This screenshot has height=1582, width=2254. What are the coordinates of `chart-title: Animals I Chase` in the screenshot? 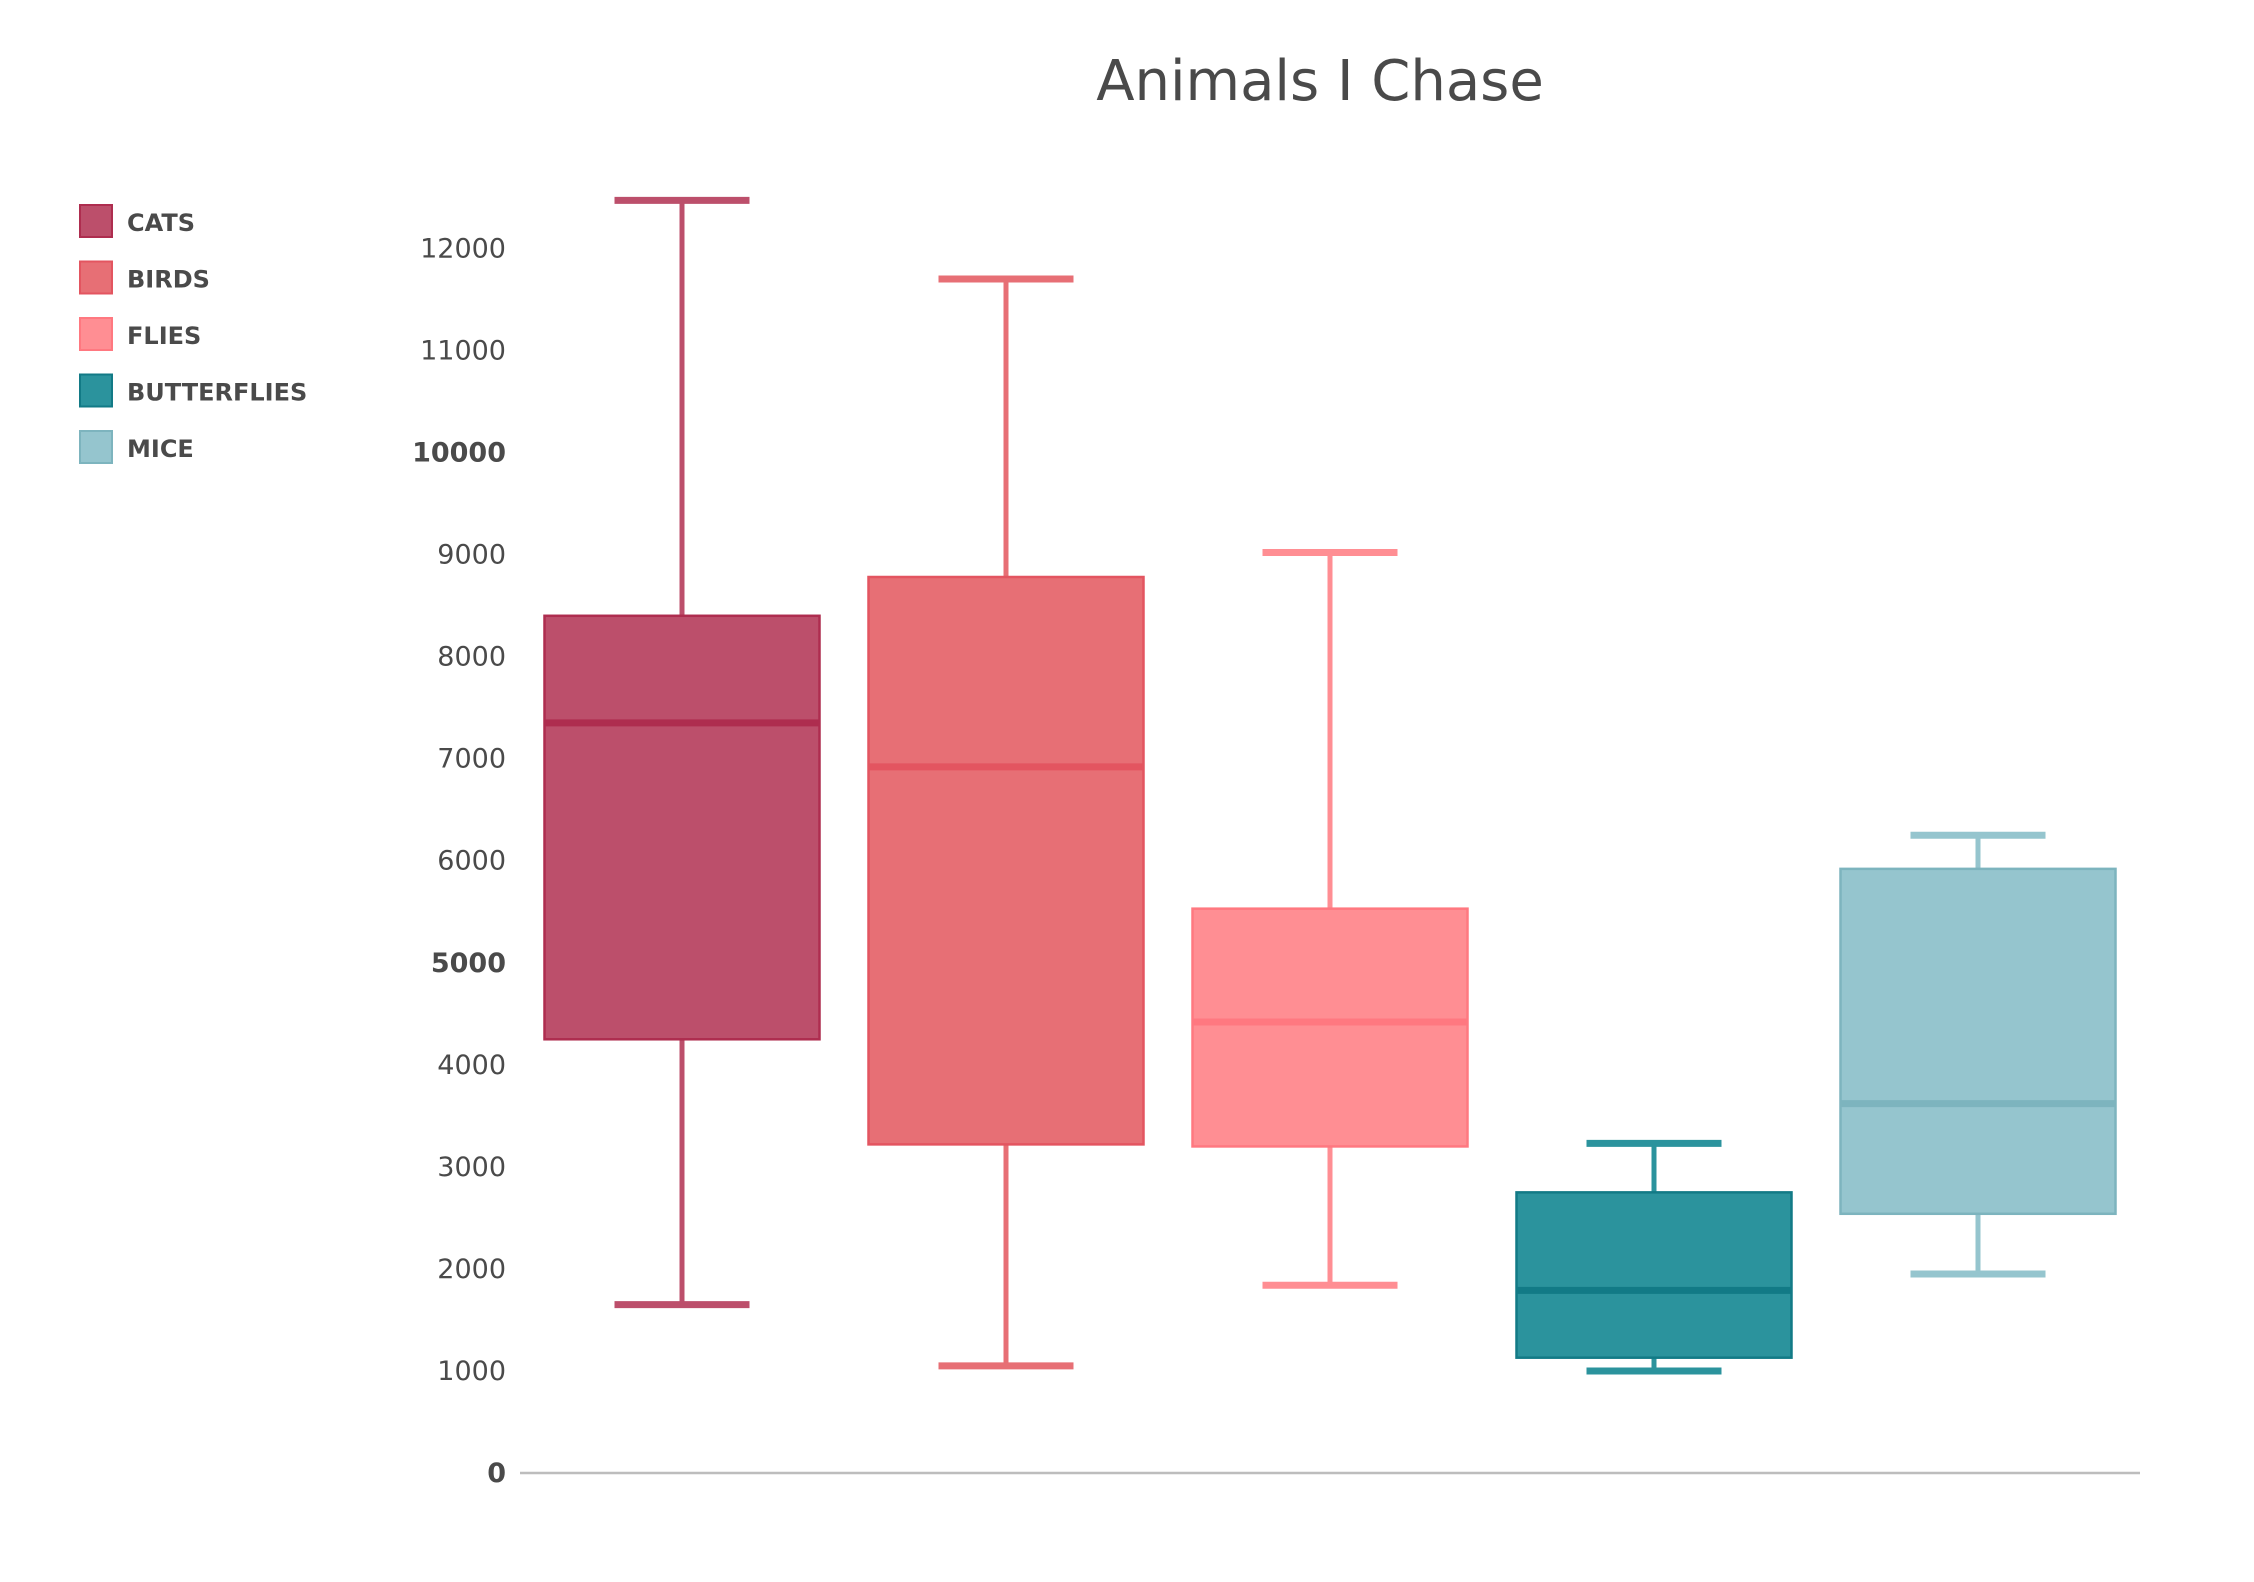 It's located at (1320, 81).